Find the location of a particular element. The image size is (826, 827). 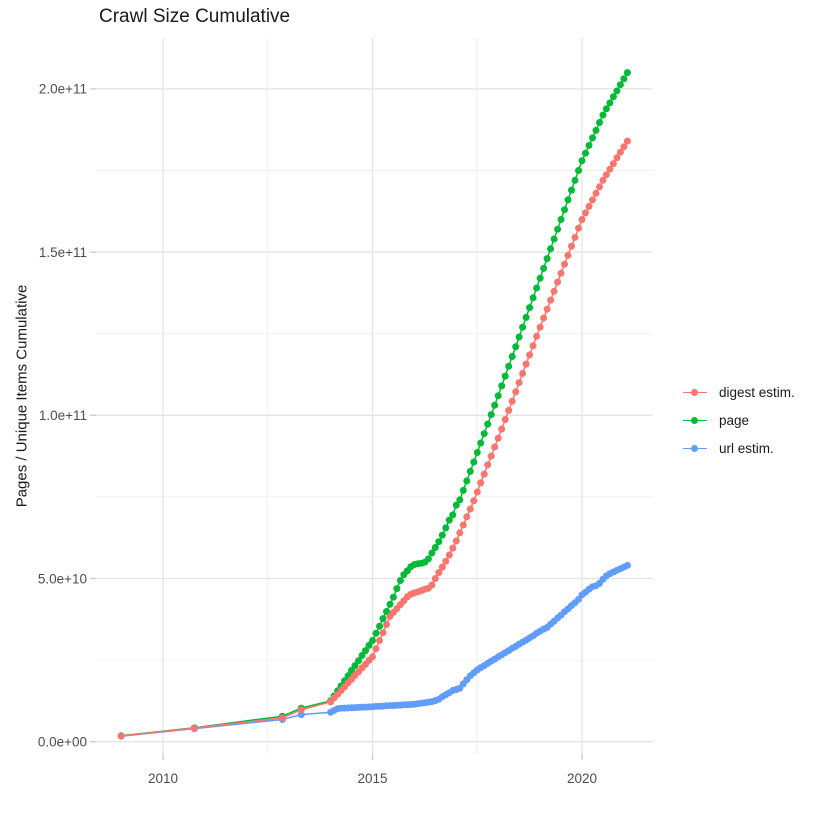

legend-item-digest-estim: digest estim. is located at coordinates (738, 392).